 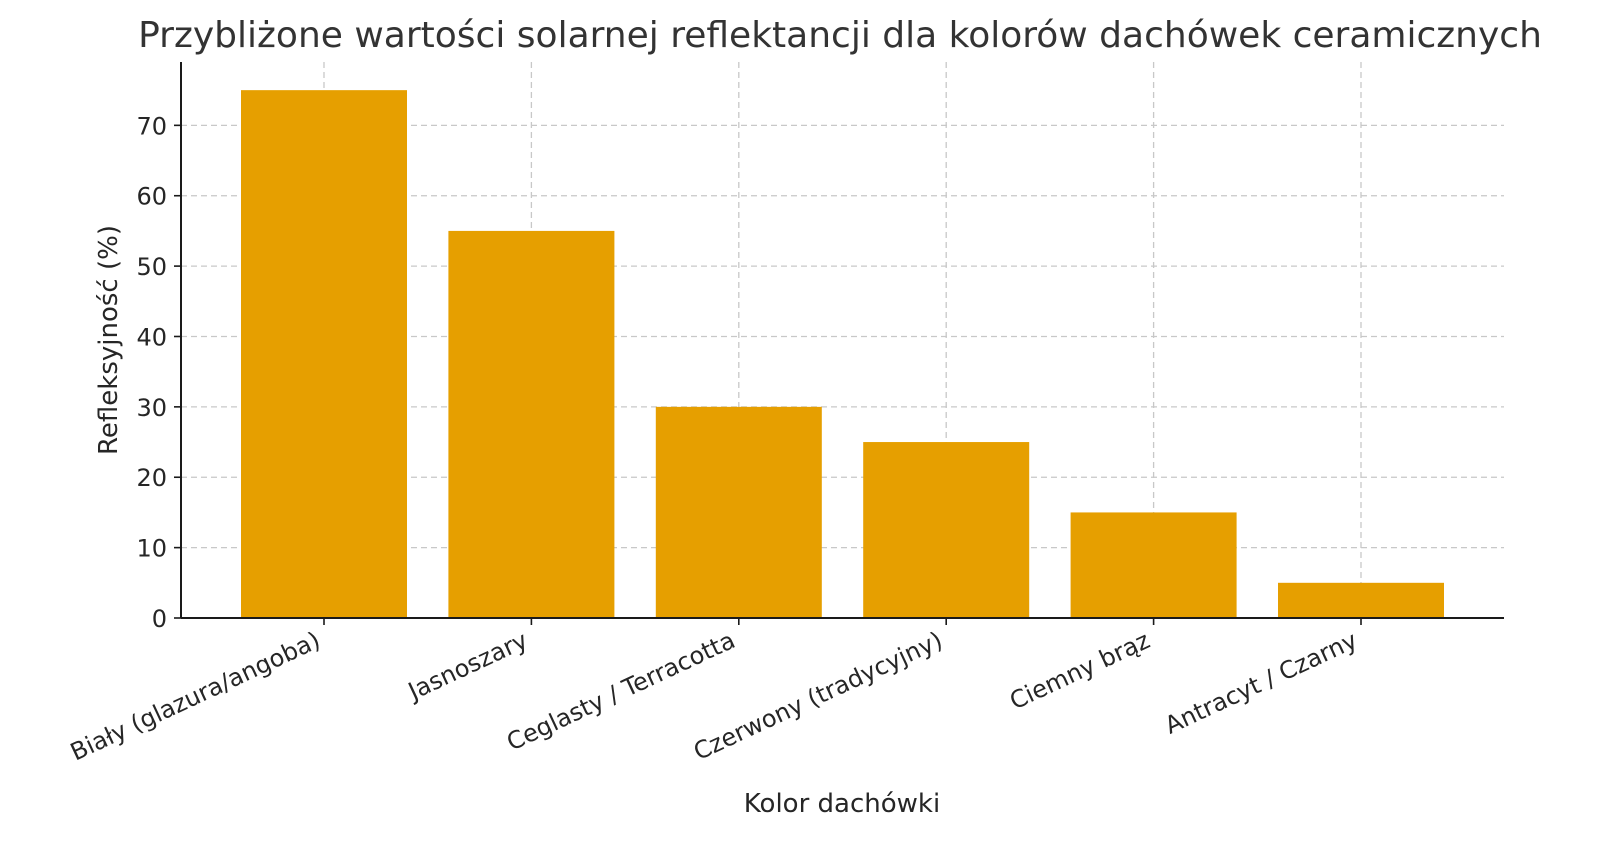 What do you see at coordinates (158, 372) in the screenshot?
I see `y-axis-ticks: 0 10 20 30 40 50 60 70` at bounding box center [158, 372].